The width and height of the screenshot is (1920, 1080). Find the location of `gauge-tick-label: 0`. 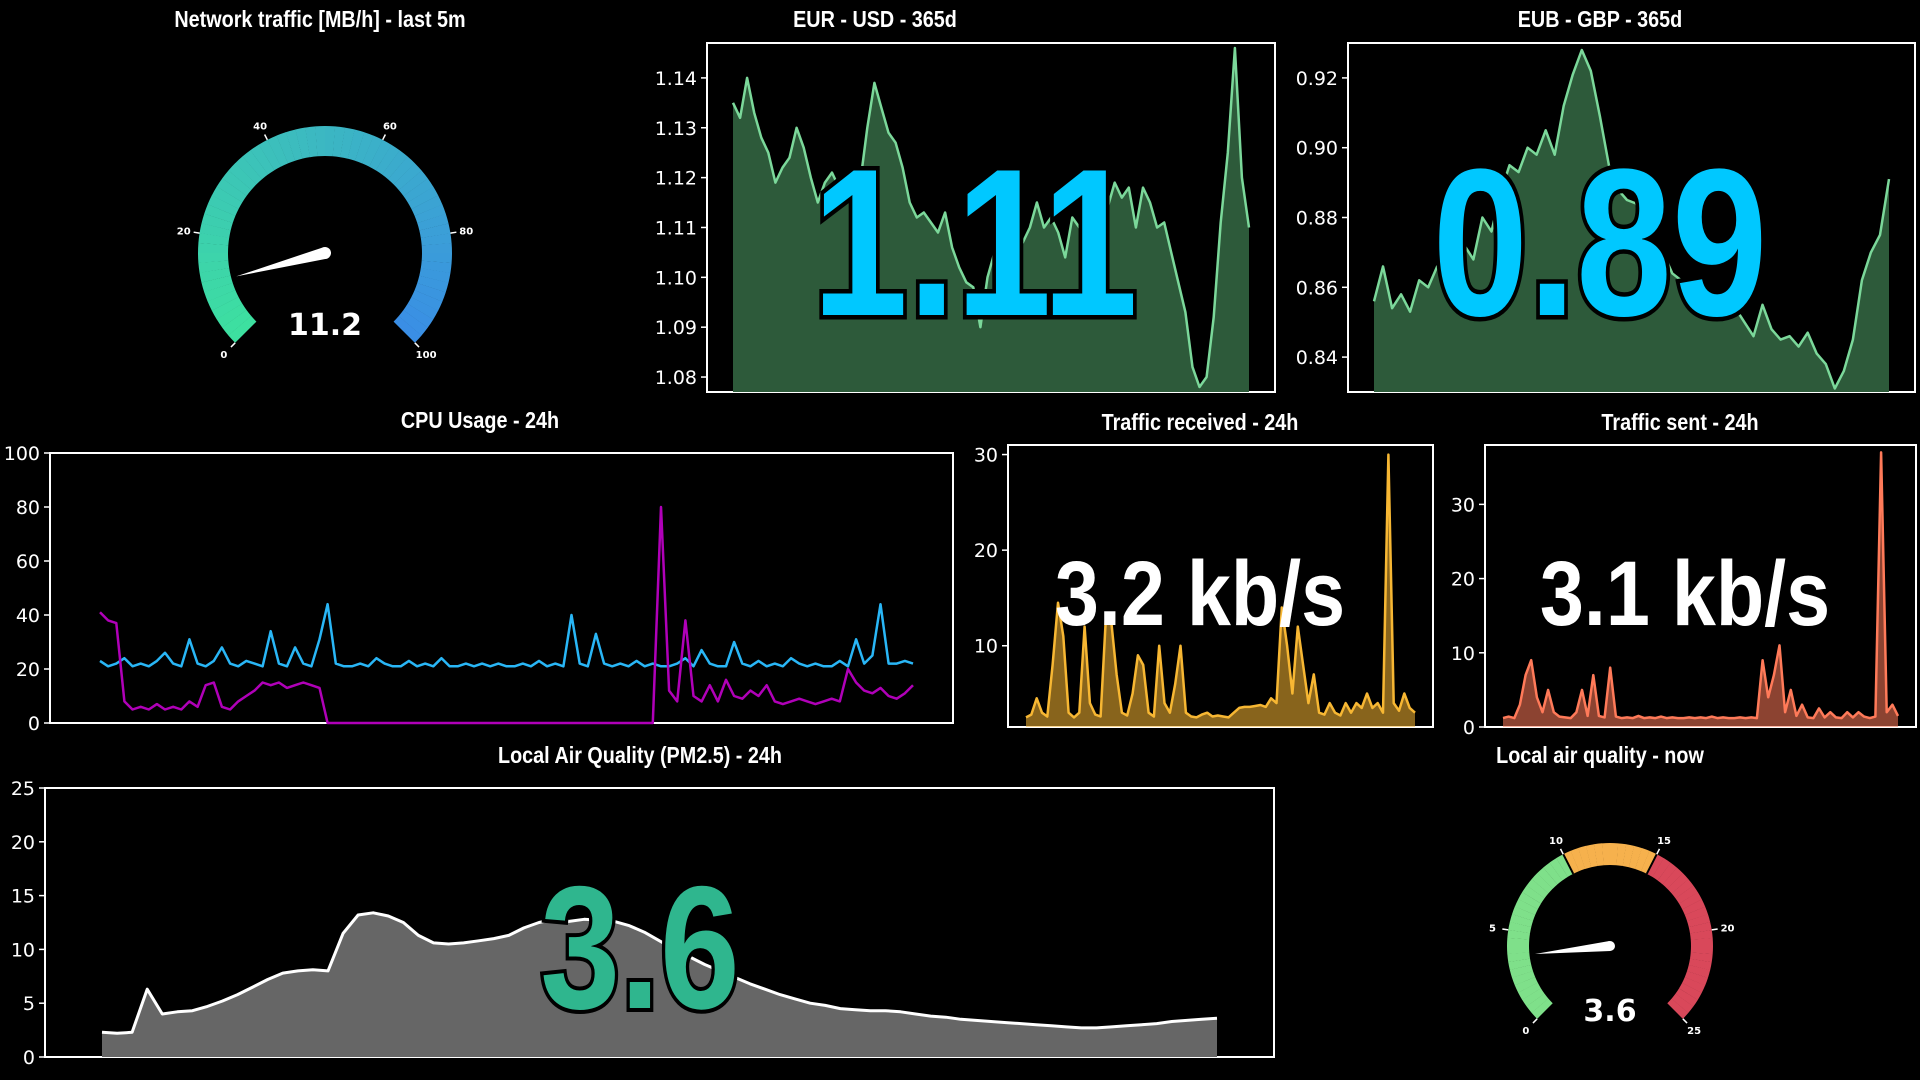

gauge-tick-label: 0 is located at coordinates (223, 355).